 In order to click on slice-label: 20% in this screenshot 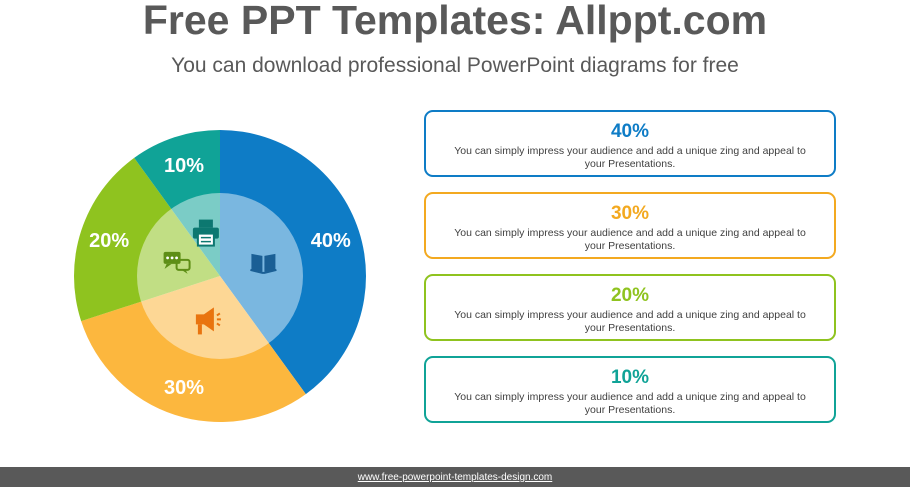, I will do `click(109, 241)`.